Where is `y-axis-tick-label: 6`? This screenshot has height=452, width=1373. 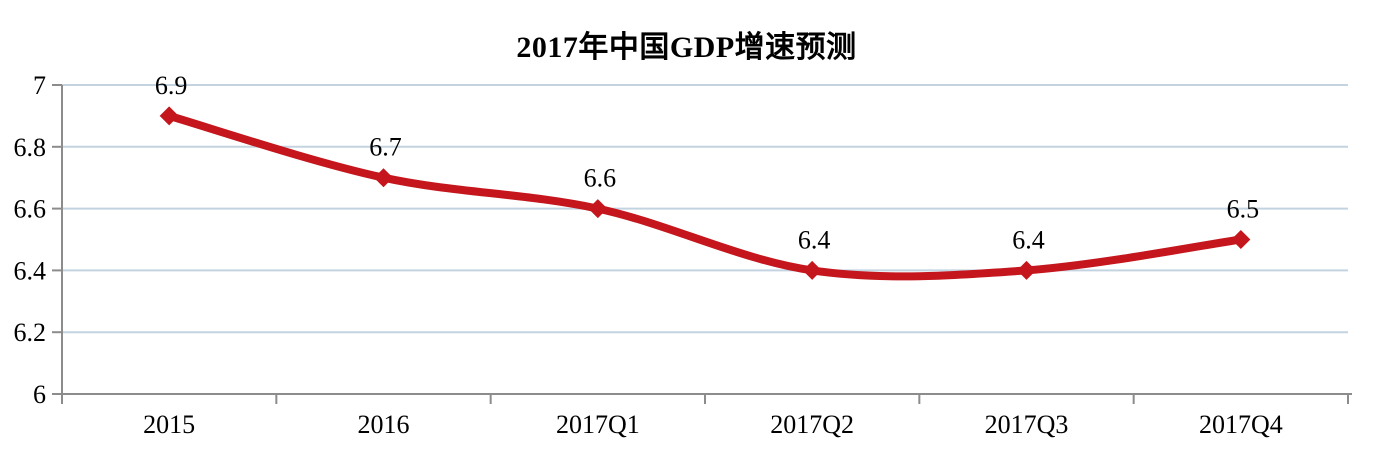
y-axis-tick-label: 6 is located at coordinates (39, 394).